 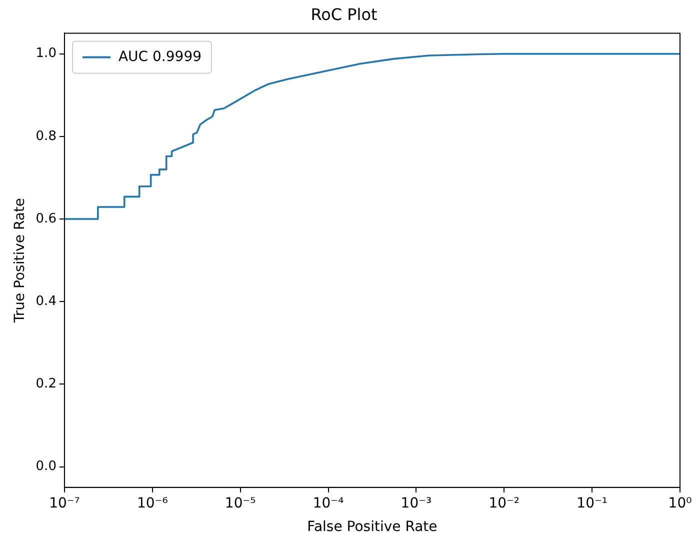 What do you see at coordinates (160, 56) in the screenshot?
I see `legend-label: AUC 0.9999` at bounding box center [160, 56].